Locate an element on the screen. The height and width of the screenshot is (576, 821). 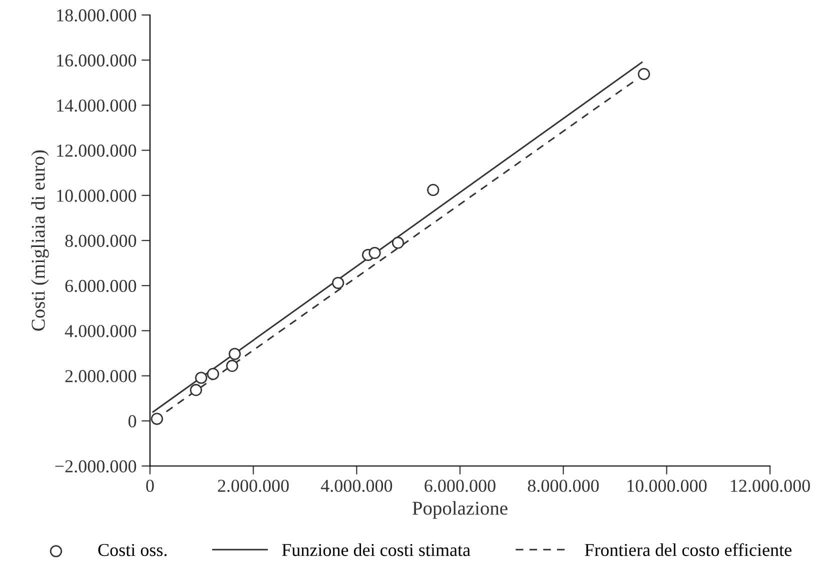
x-axis-title: Popolazione is located at coordinates (460, 510).